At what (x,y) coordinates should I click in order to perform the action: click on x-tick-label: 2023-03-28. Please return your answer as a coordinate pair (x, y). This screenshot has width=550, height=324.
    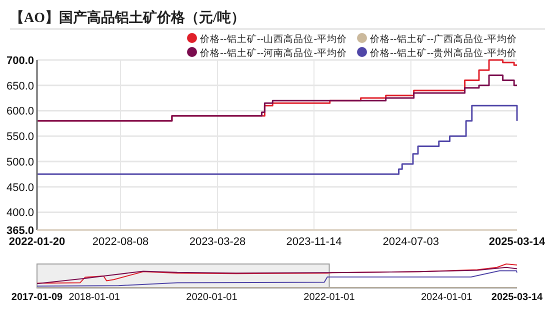
    Looking at the image, I should click on (217, 242).